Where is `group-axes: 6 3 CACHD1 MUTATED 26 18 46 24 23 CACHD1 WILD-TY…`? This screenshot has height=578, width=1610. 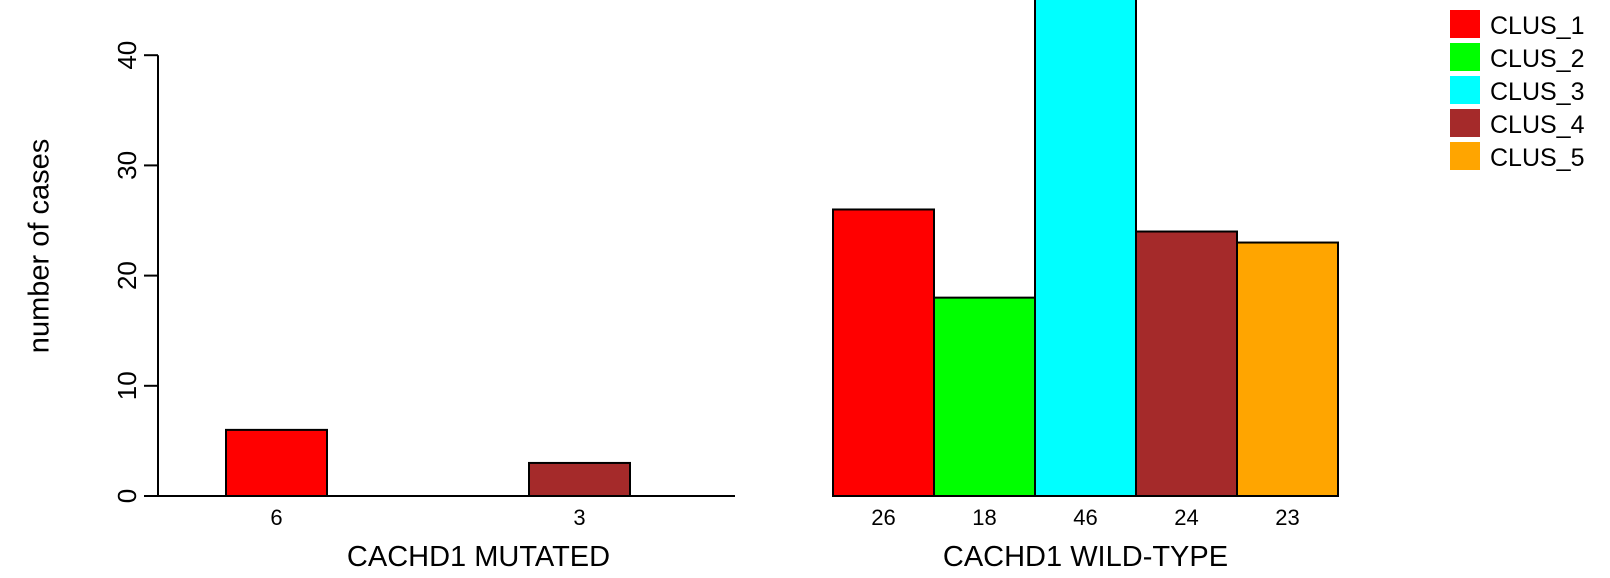 group-axes: 6 3 CACHD1 MUTATED 26 18 46 24 23 CACHD1 WILD-TY… is located at coordinates (748, 534).